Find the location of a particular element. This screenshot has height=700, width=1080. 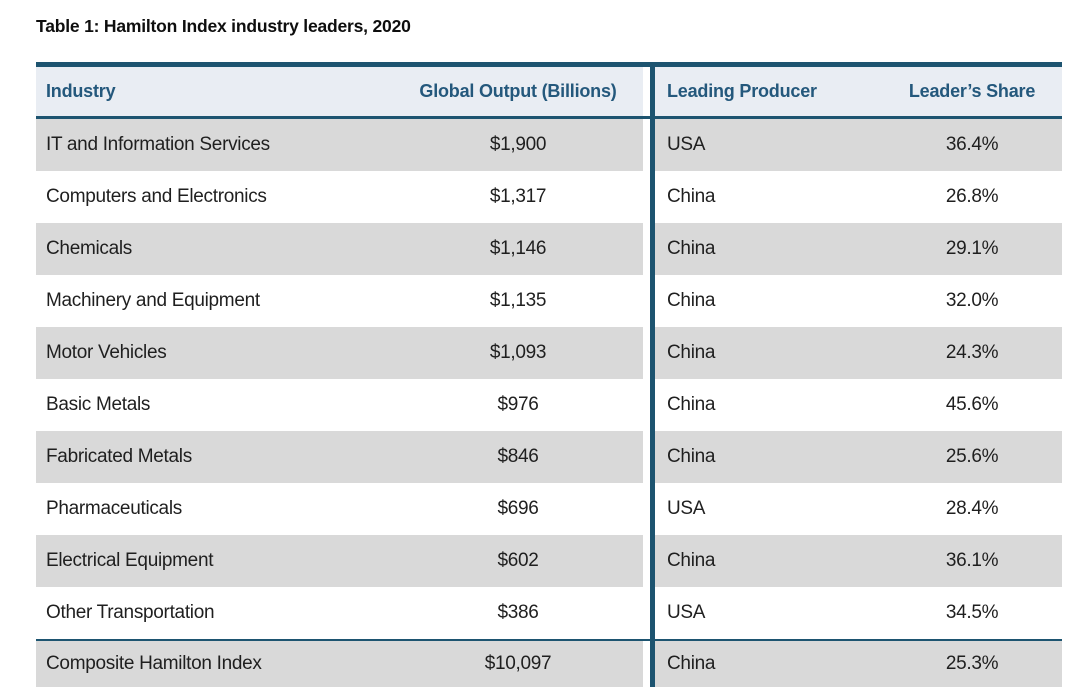

cell-industry: IT and Information Services is located at coordinates (158, 144).